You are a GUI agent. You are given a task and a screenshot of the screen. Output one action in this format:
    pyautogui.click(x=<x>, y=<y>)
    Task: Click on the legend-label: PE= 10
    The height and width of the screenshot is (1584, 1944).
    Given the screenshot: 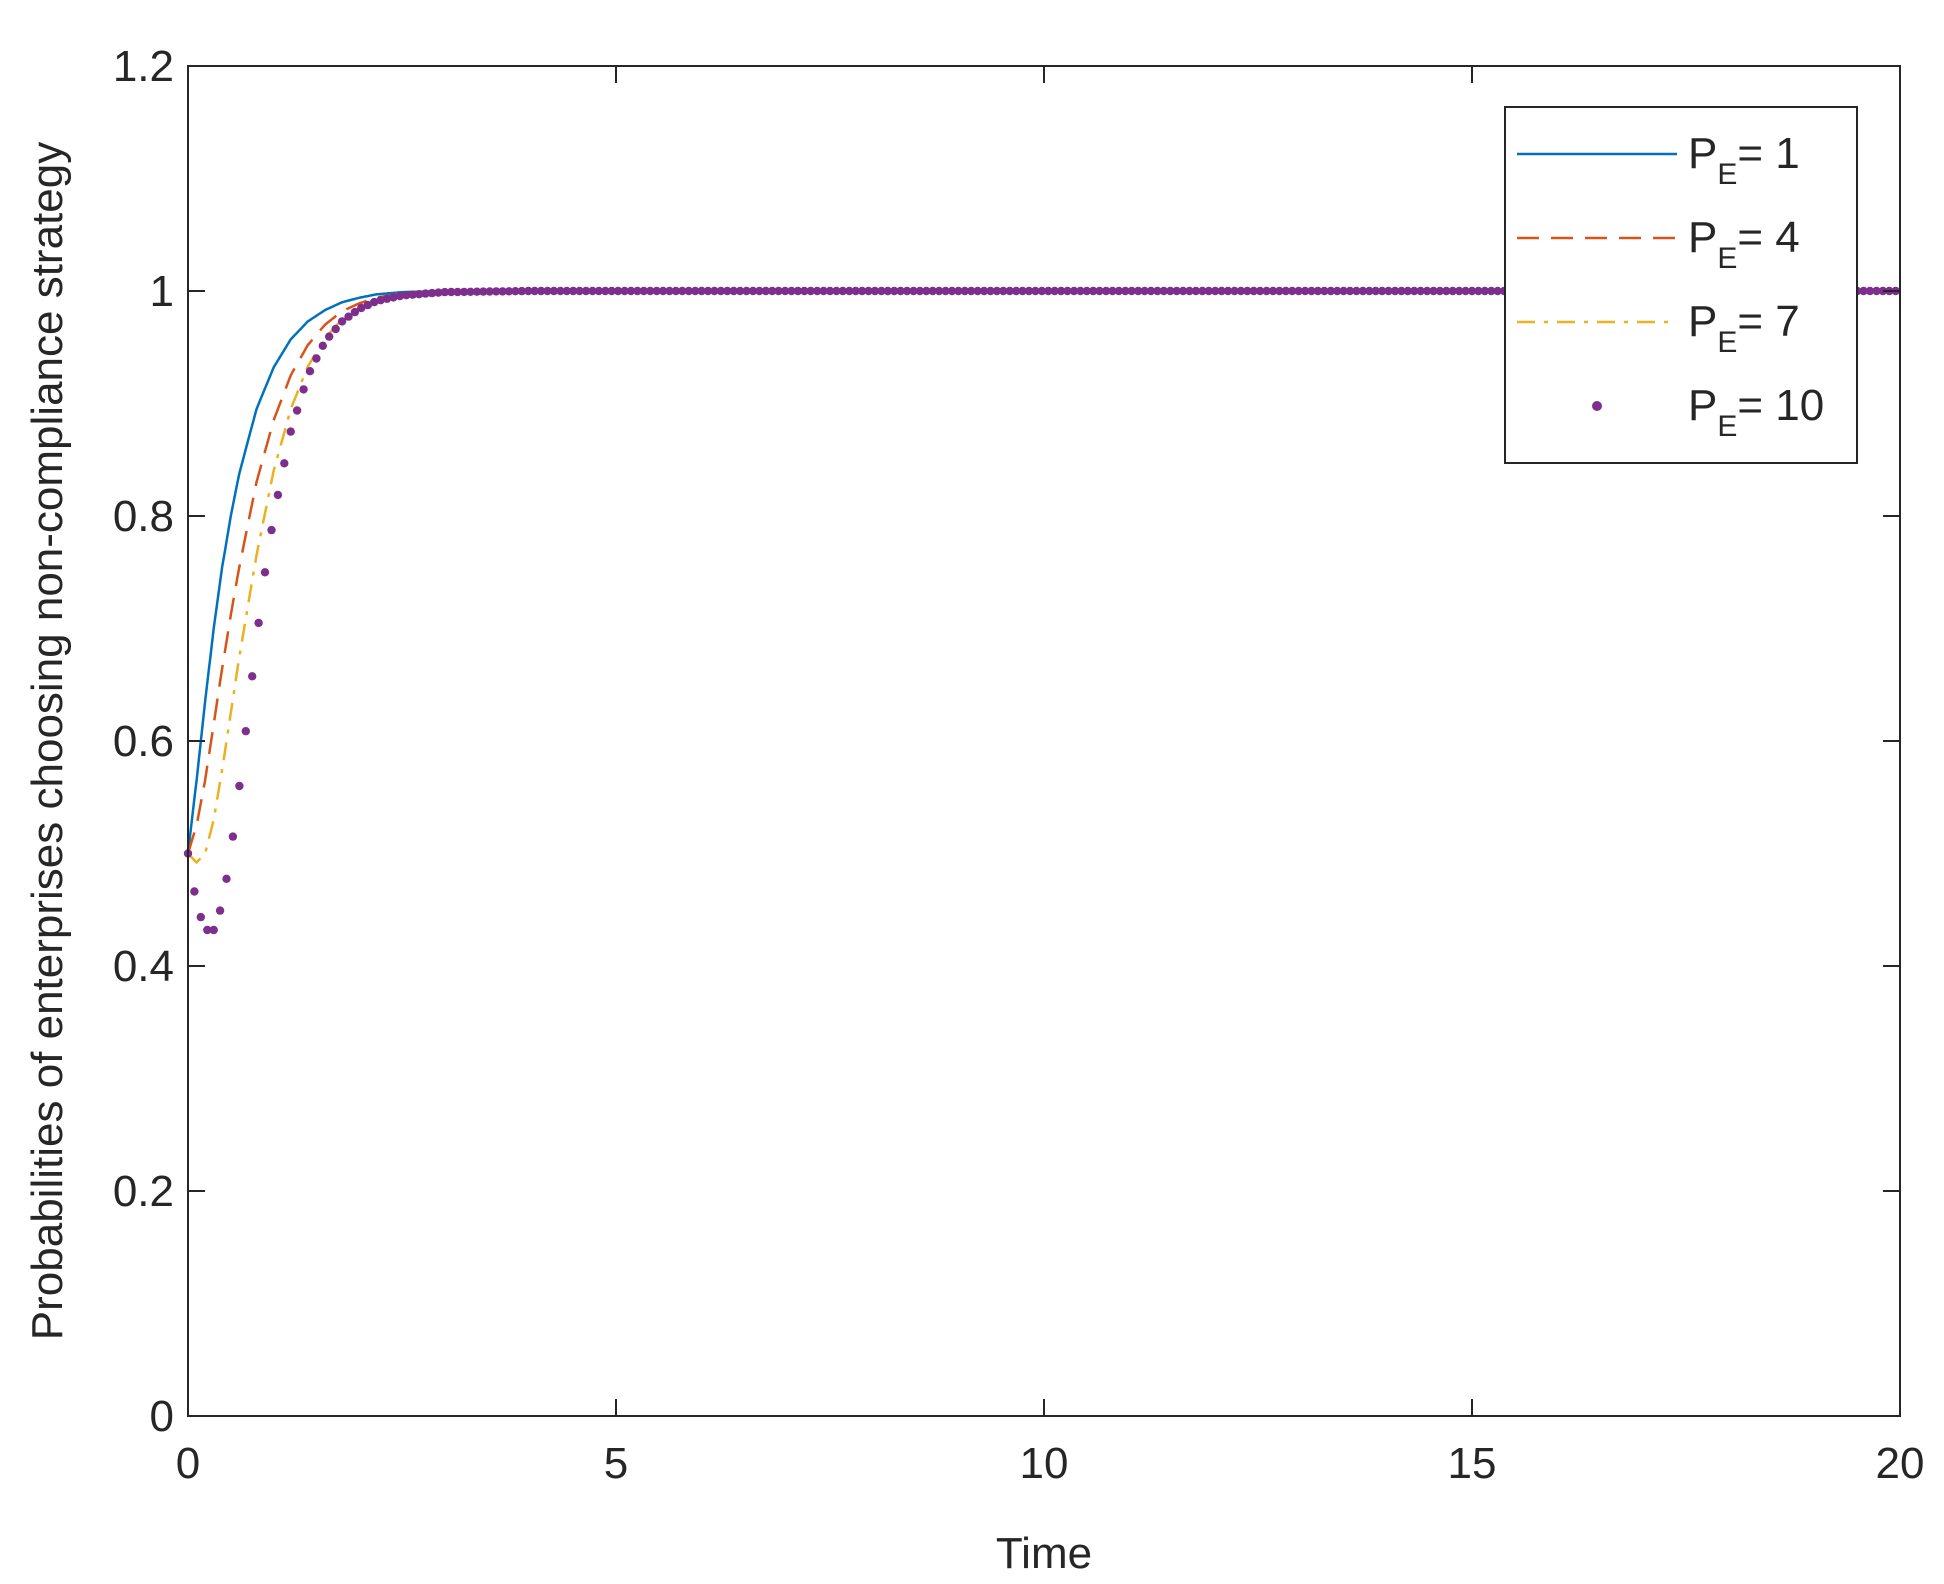 What is the action you would take?
    pyautogui.click(x=1756, y=412)
    